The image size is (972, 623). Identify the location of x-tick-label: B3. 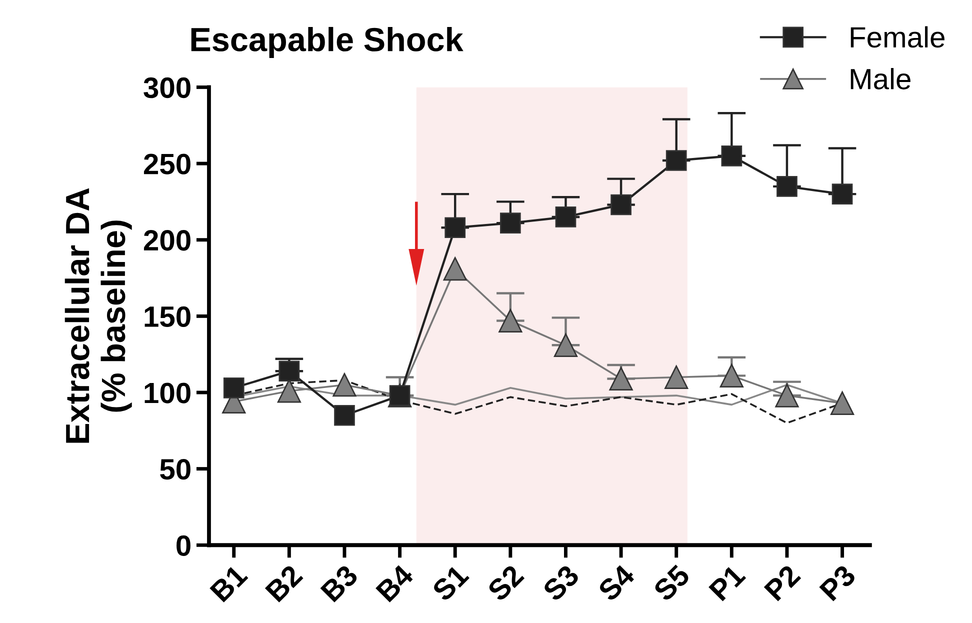
(339, 583).